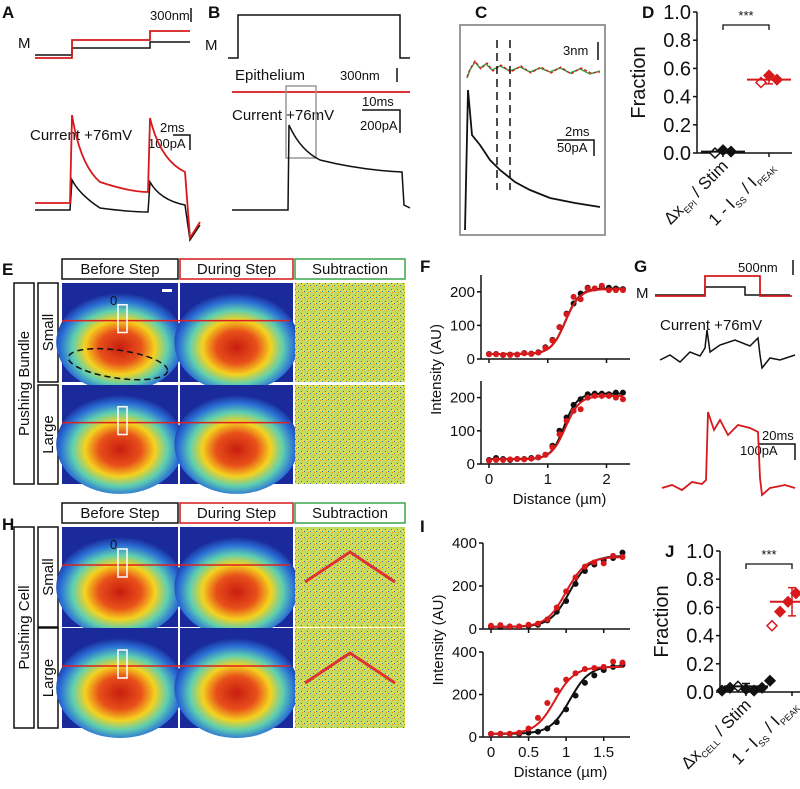  What do you see at coordinates (677, 126) in the screenshot?
I see `y-tick-label: 0.2` at bounding box center [677, 126].